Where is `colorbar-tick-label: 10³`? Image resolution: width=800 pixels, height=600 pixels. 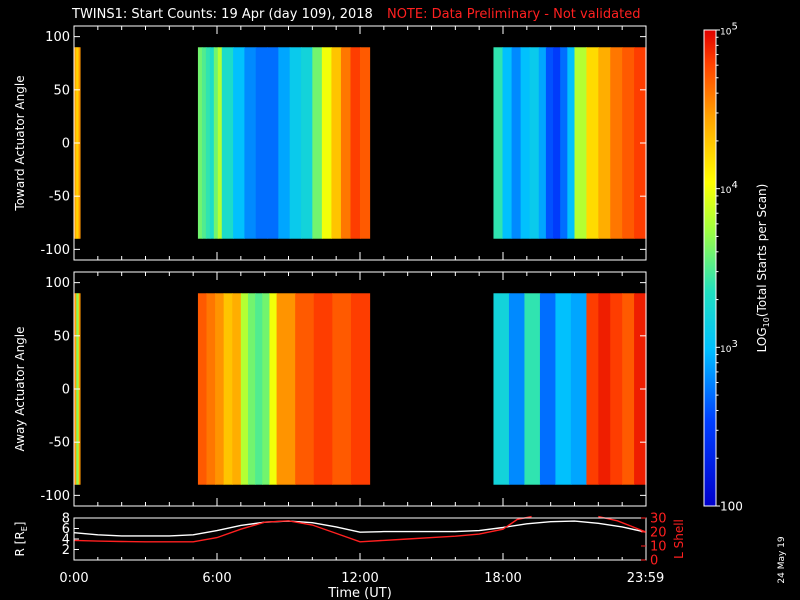
colorbar-tick-label: 10³ is located at coordinates (729, 347).